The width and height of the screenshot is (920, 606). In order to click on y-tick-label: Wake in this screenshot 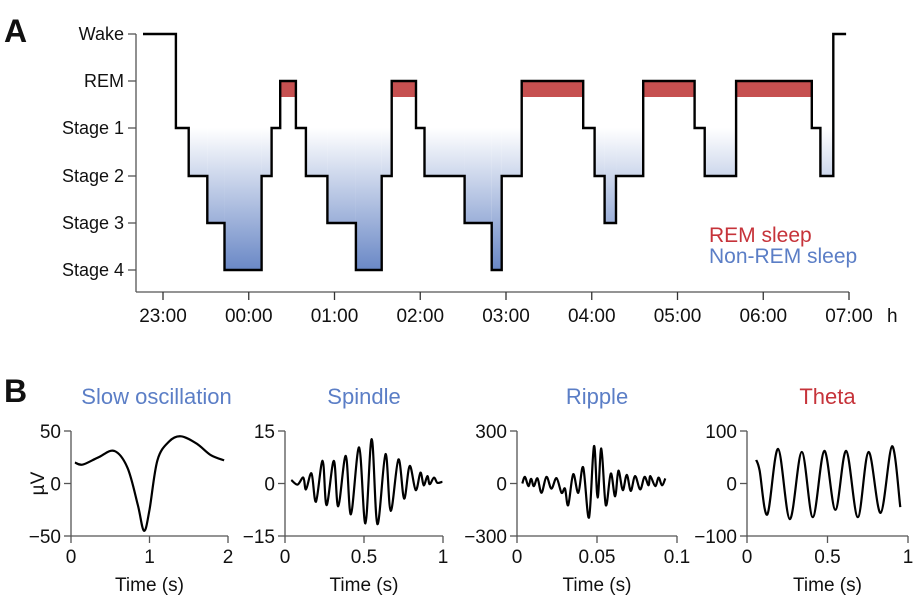, I will do `click(101, 34)`.